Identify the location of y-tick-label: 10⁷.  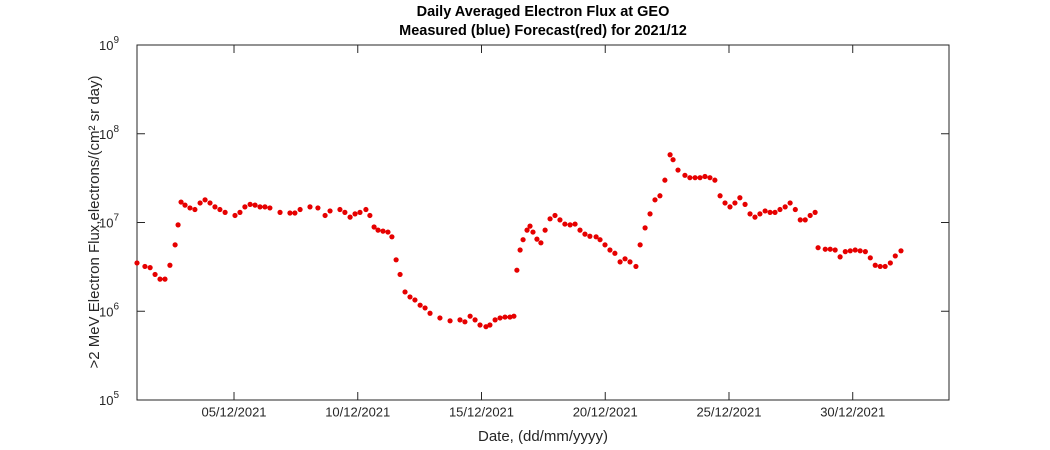
(109, 221).